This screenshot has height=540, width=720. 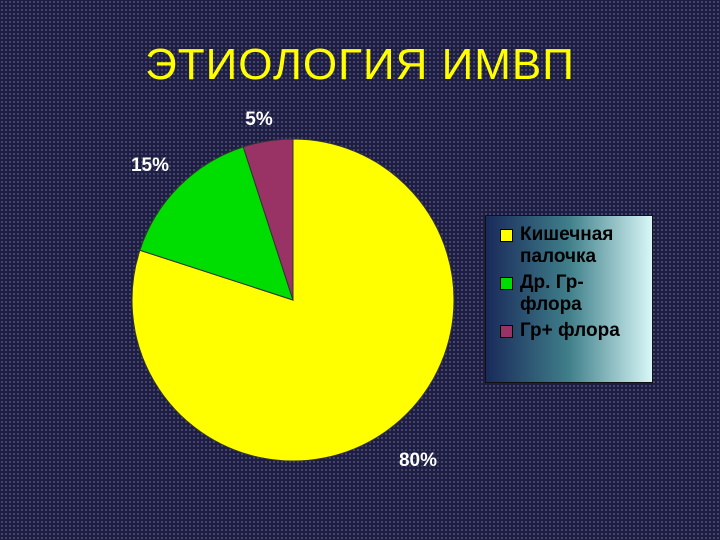 I want to click on legend-item-1: Др. Гр-флора, so click(x=573, y=294).